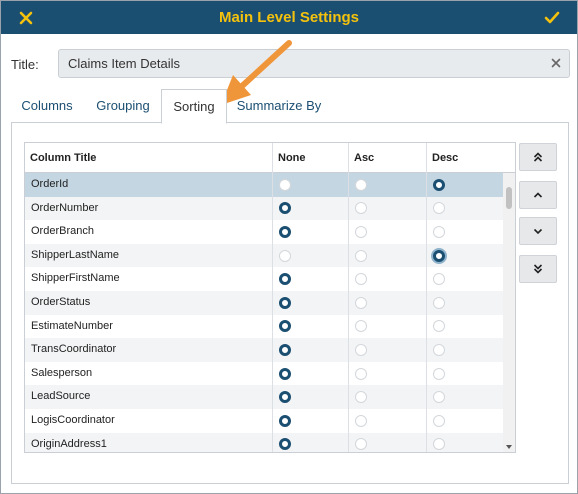 This screenshot has width=578, height=494. Describe the element at coordinates (364, 158) in the screenshot. I see `header-asc: Asc` at that location.